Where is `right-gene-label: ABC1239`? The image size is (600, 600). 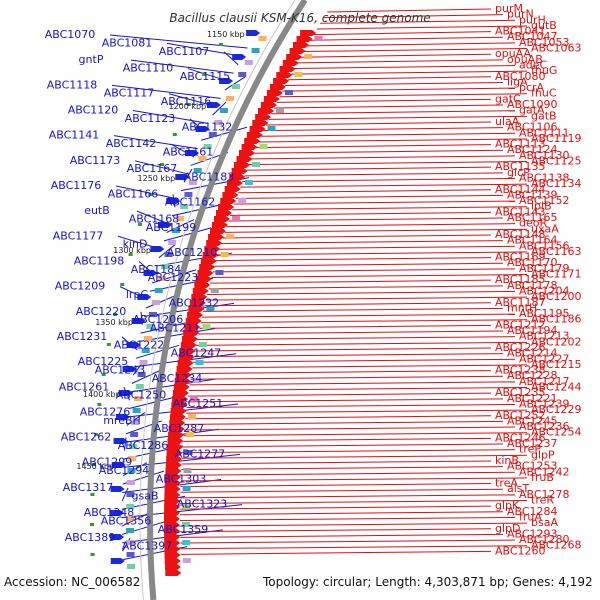 right-gene-label: ABC1239 is located at coordinates (544, 403).